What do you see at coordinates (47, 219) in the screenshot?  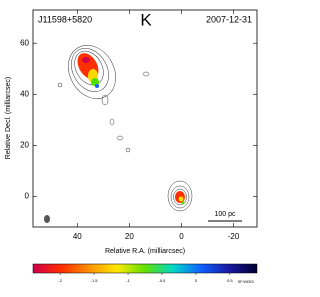 I see `beam` at bounding box center [47, 219].